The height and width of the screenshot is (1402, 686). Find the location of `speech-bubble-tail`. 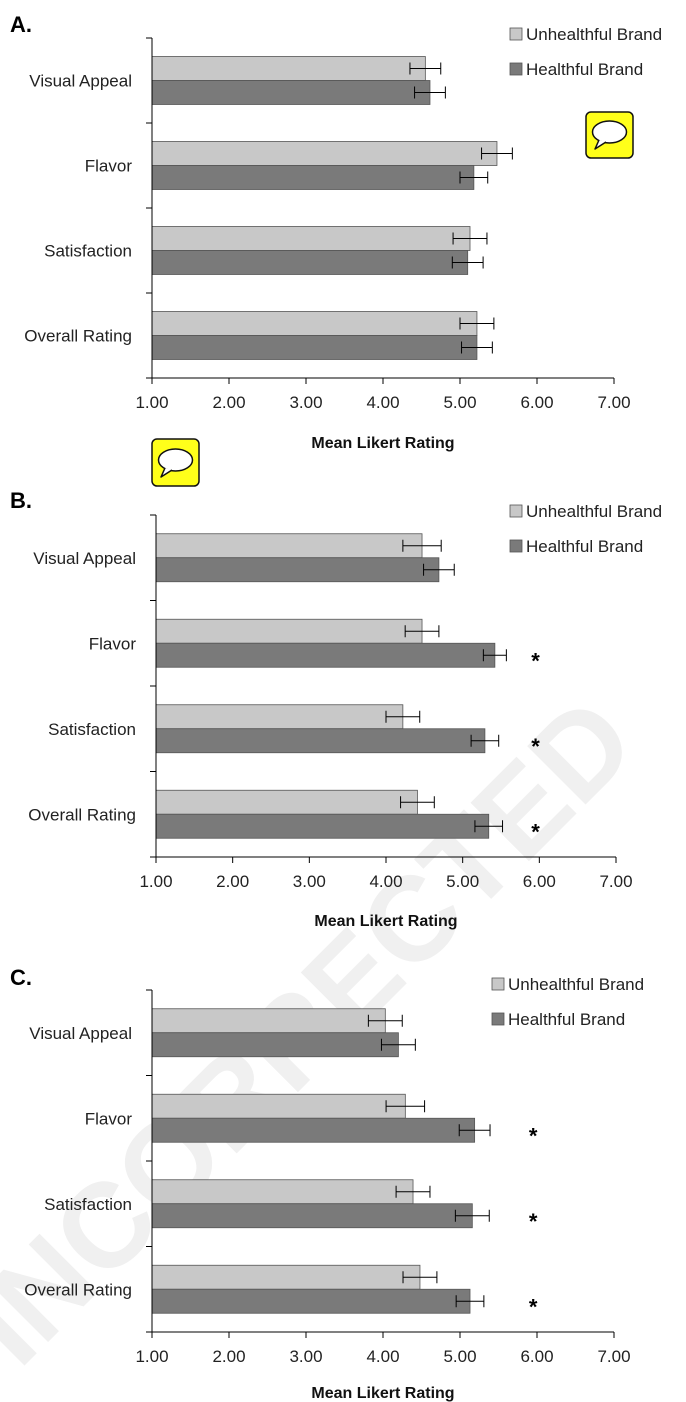

speech-bubble-tail is located at coordinates (600, 144).